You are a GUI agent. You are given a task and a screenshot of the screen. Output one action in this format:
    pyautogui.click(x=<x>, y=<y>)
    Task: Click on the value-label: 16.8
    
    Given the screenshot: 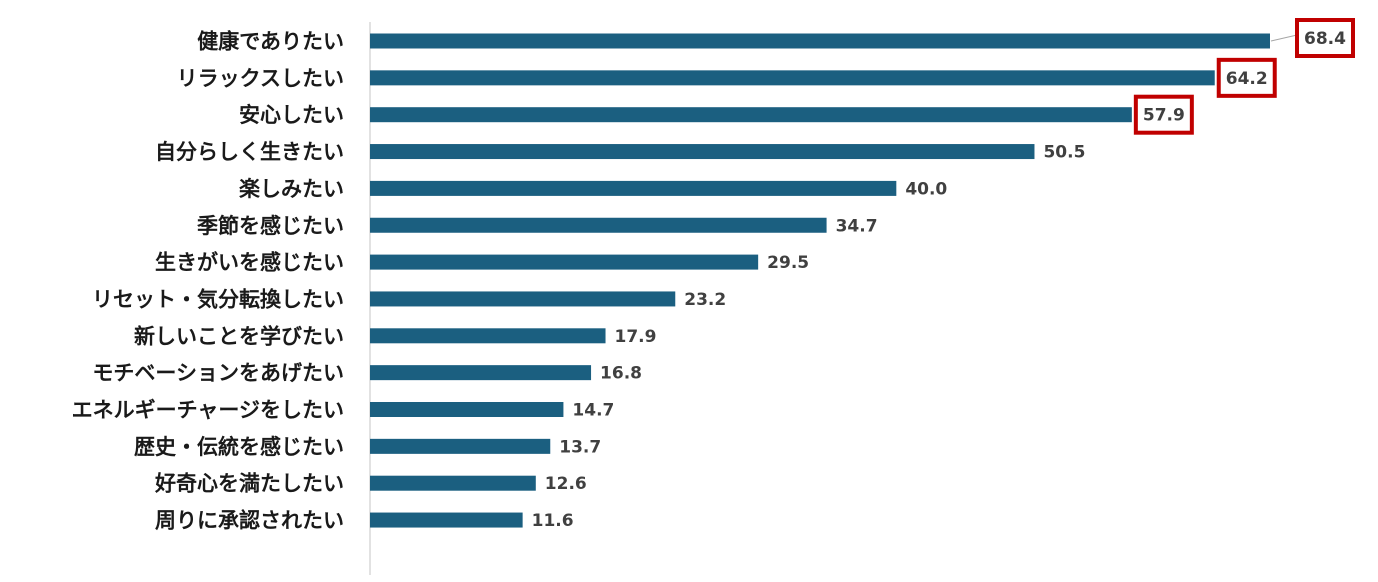 What is the action you would take?
    pyautogui.click(x=621, y=374)
    